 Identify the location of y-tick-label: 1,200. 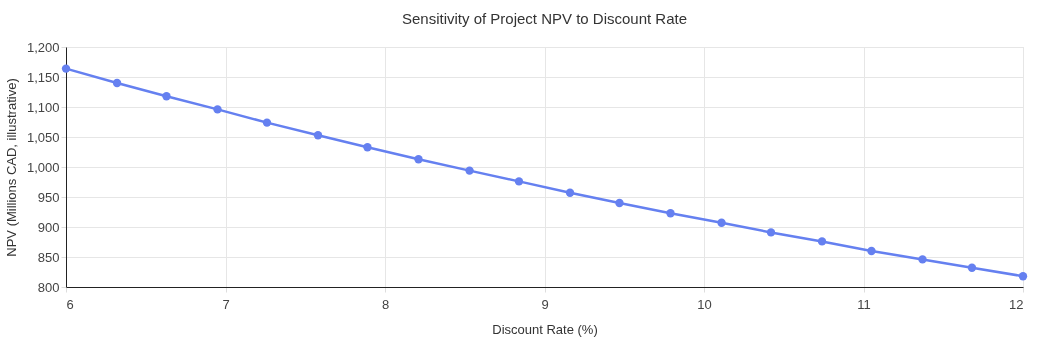
(43, 47).